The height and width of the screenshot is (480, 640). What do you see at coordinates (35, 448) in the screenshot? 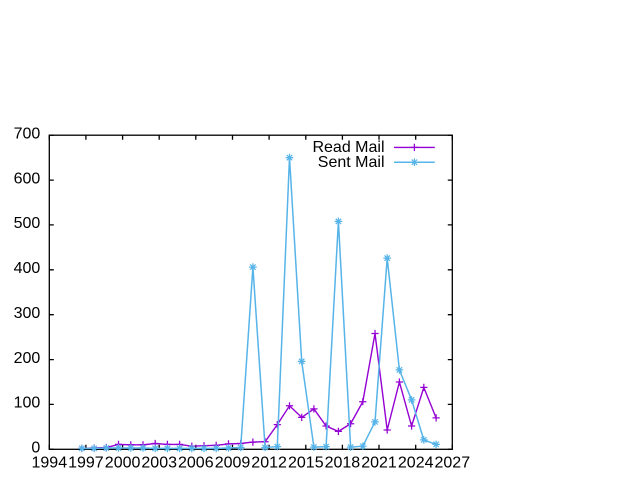
I see `svg-text: 0` at bounding box center [35, 448].